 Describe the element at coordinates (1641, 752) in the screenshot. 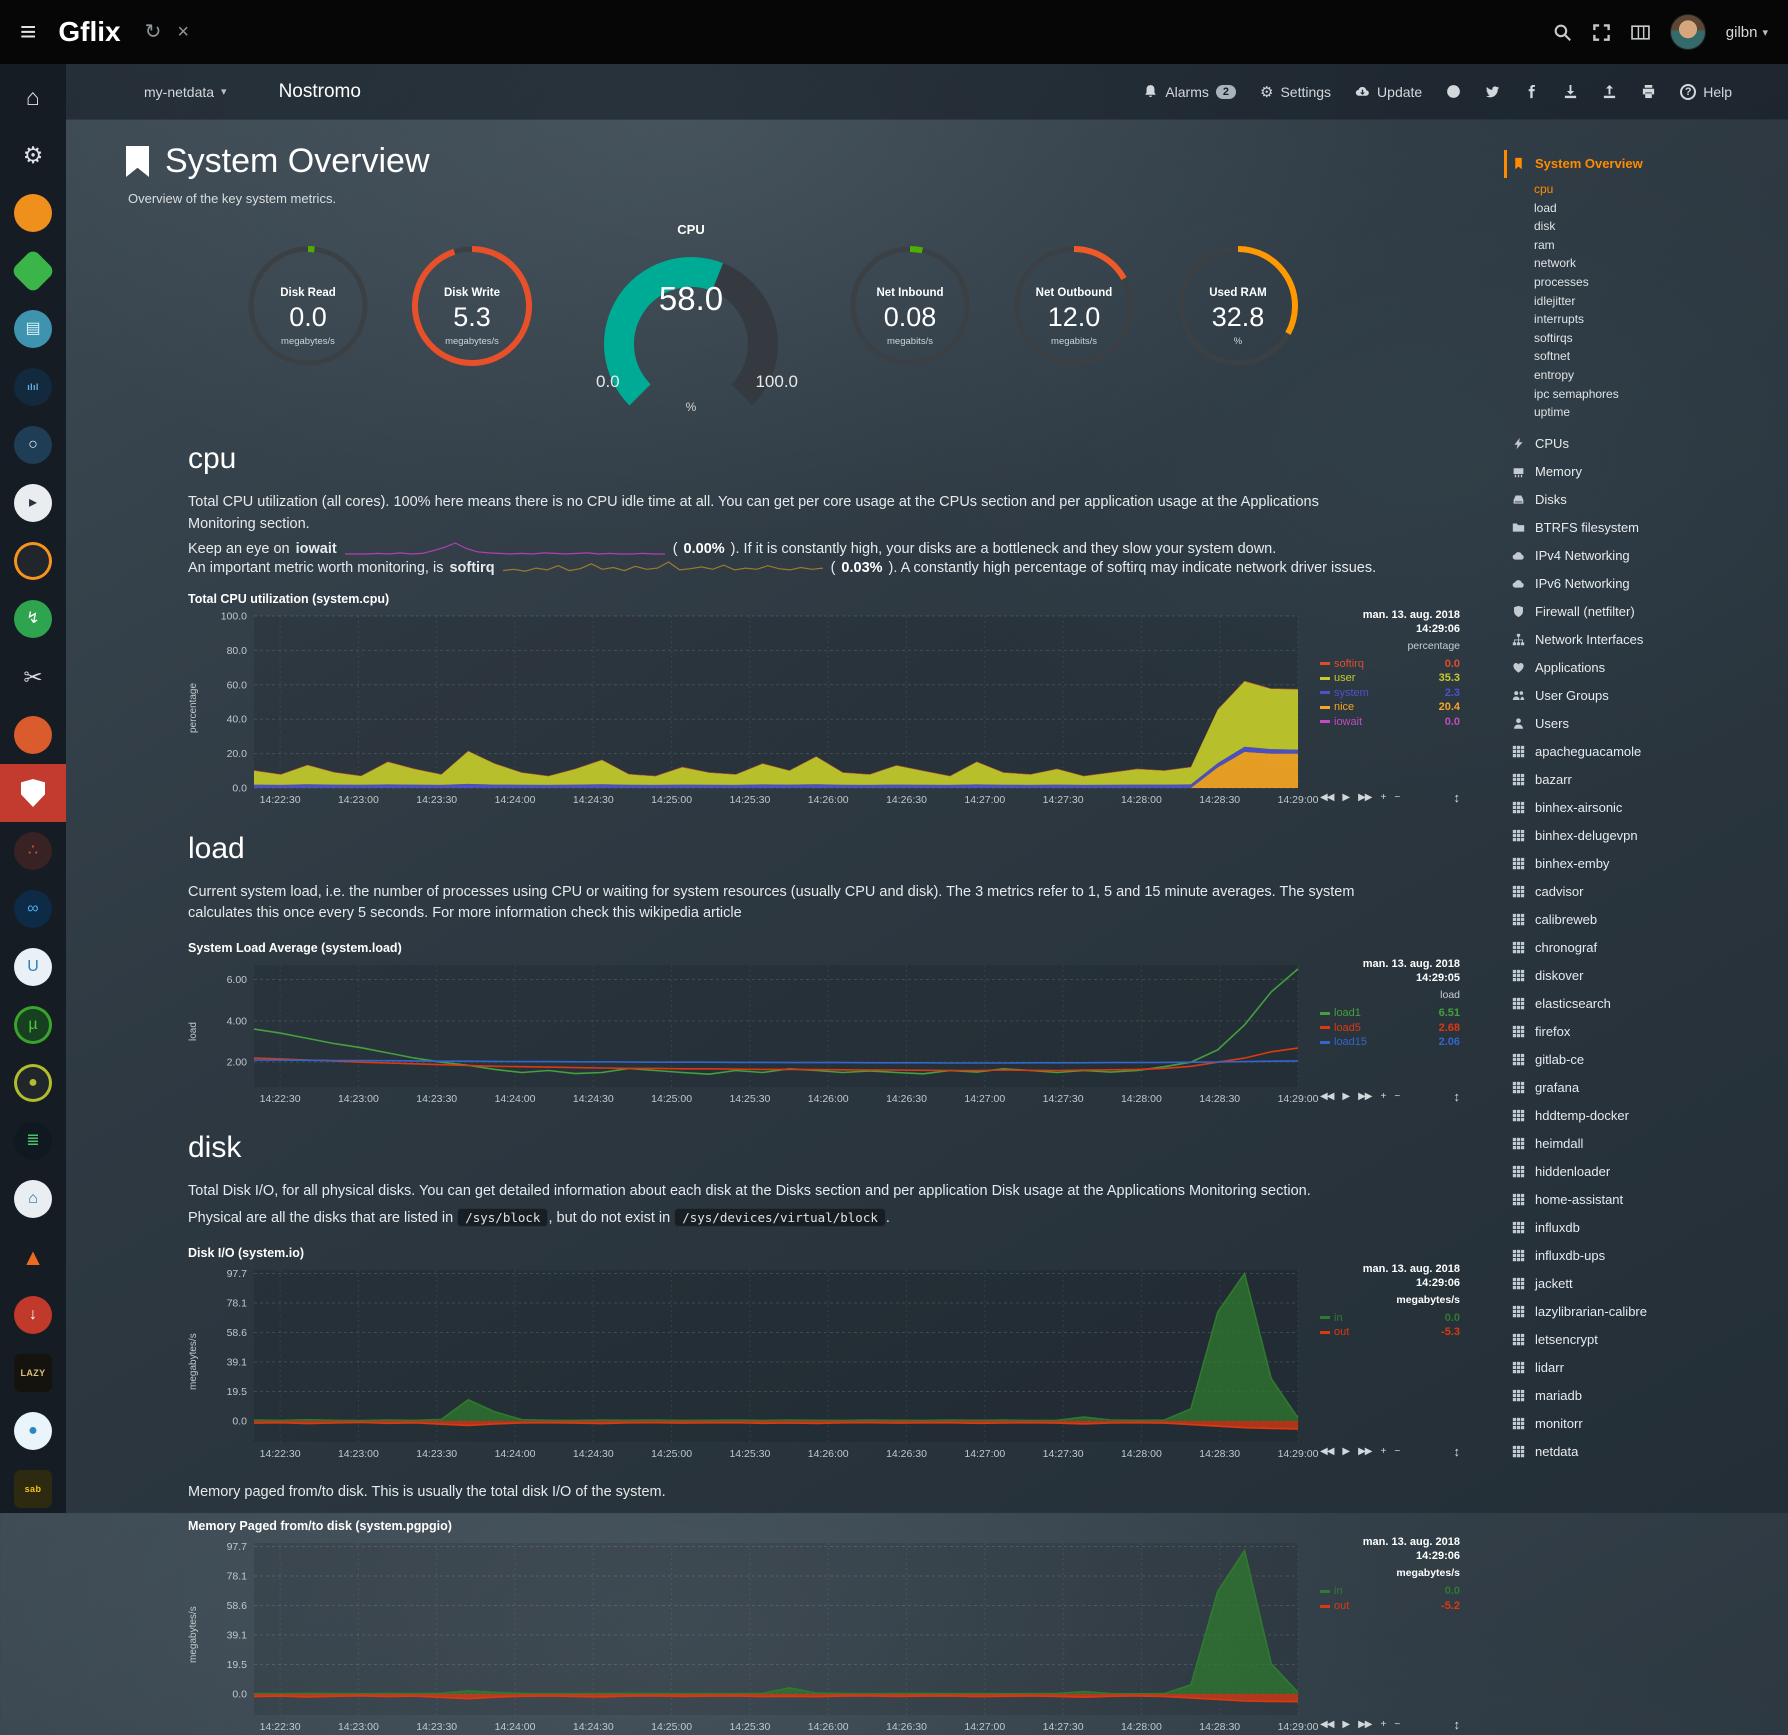

I see `sidebar-item-apacheguacamole: apacheguacamole` at that location.